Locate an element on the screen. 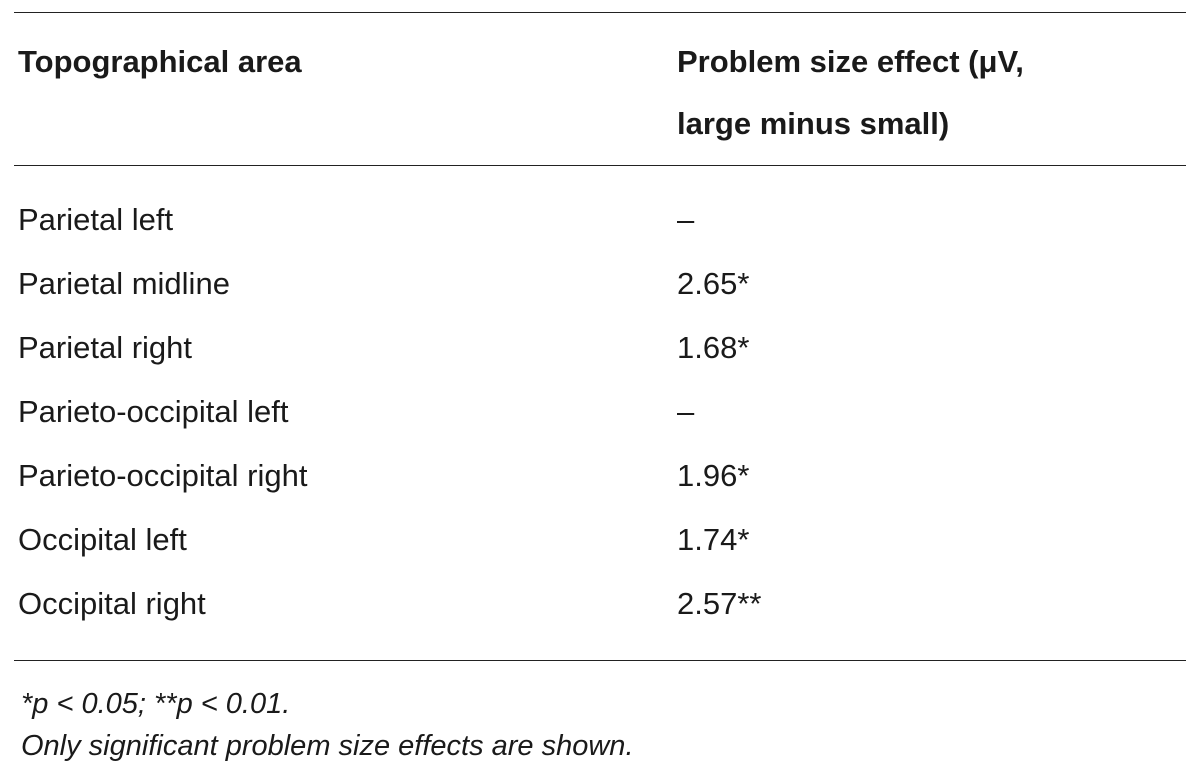 The height and width of the screenshot is (776, 1200). table-row: Occipital left 1.74* is located at coordinates (600, 540).